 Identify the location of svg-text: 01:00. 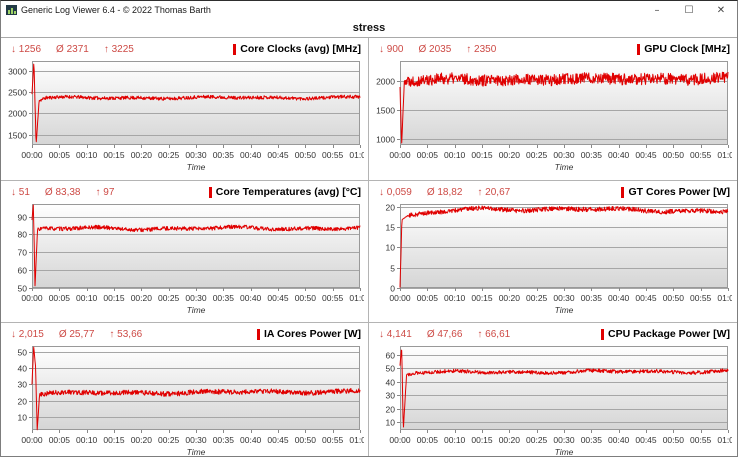
(356, 298).